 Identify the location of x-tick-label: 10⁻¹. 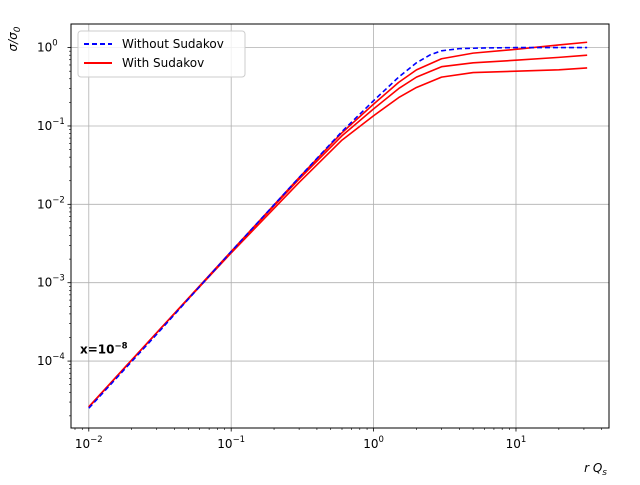
(231, 443).